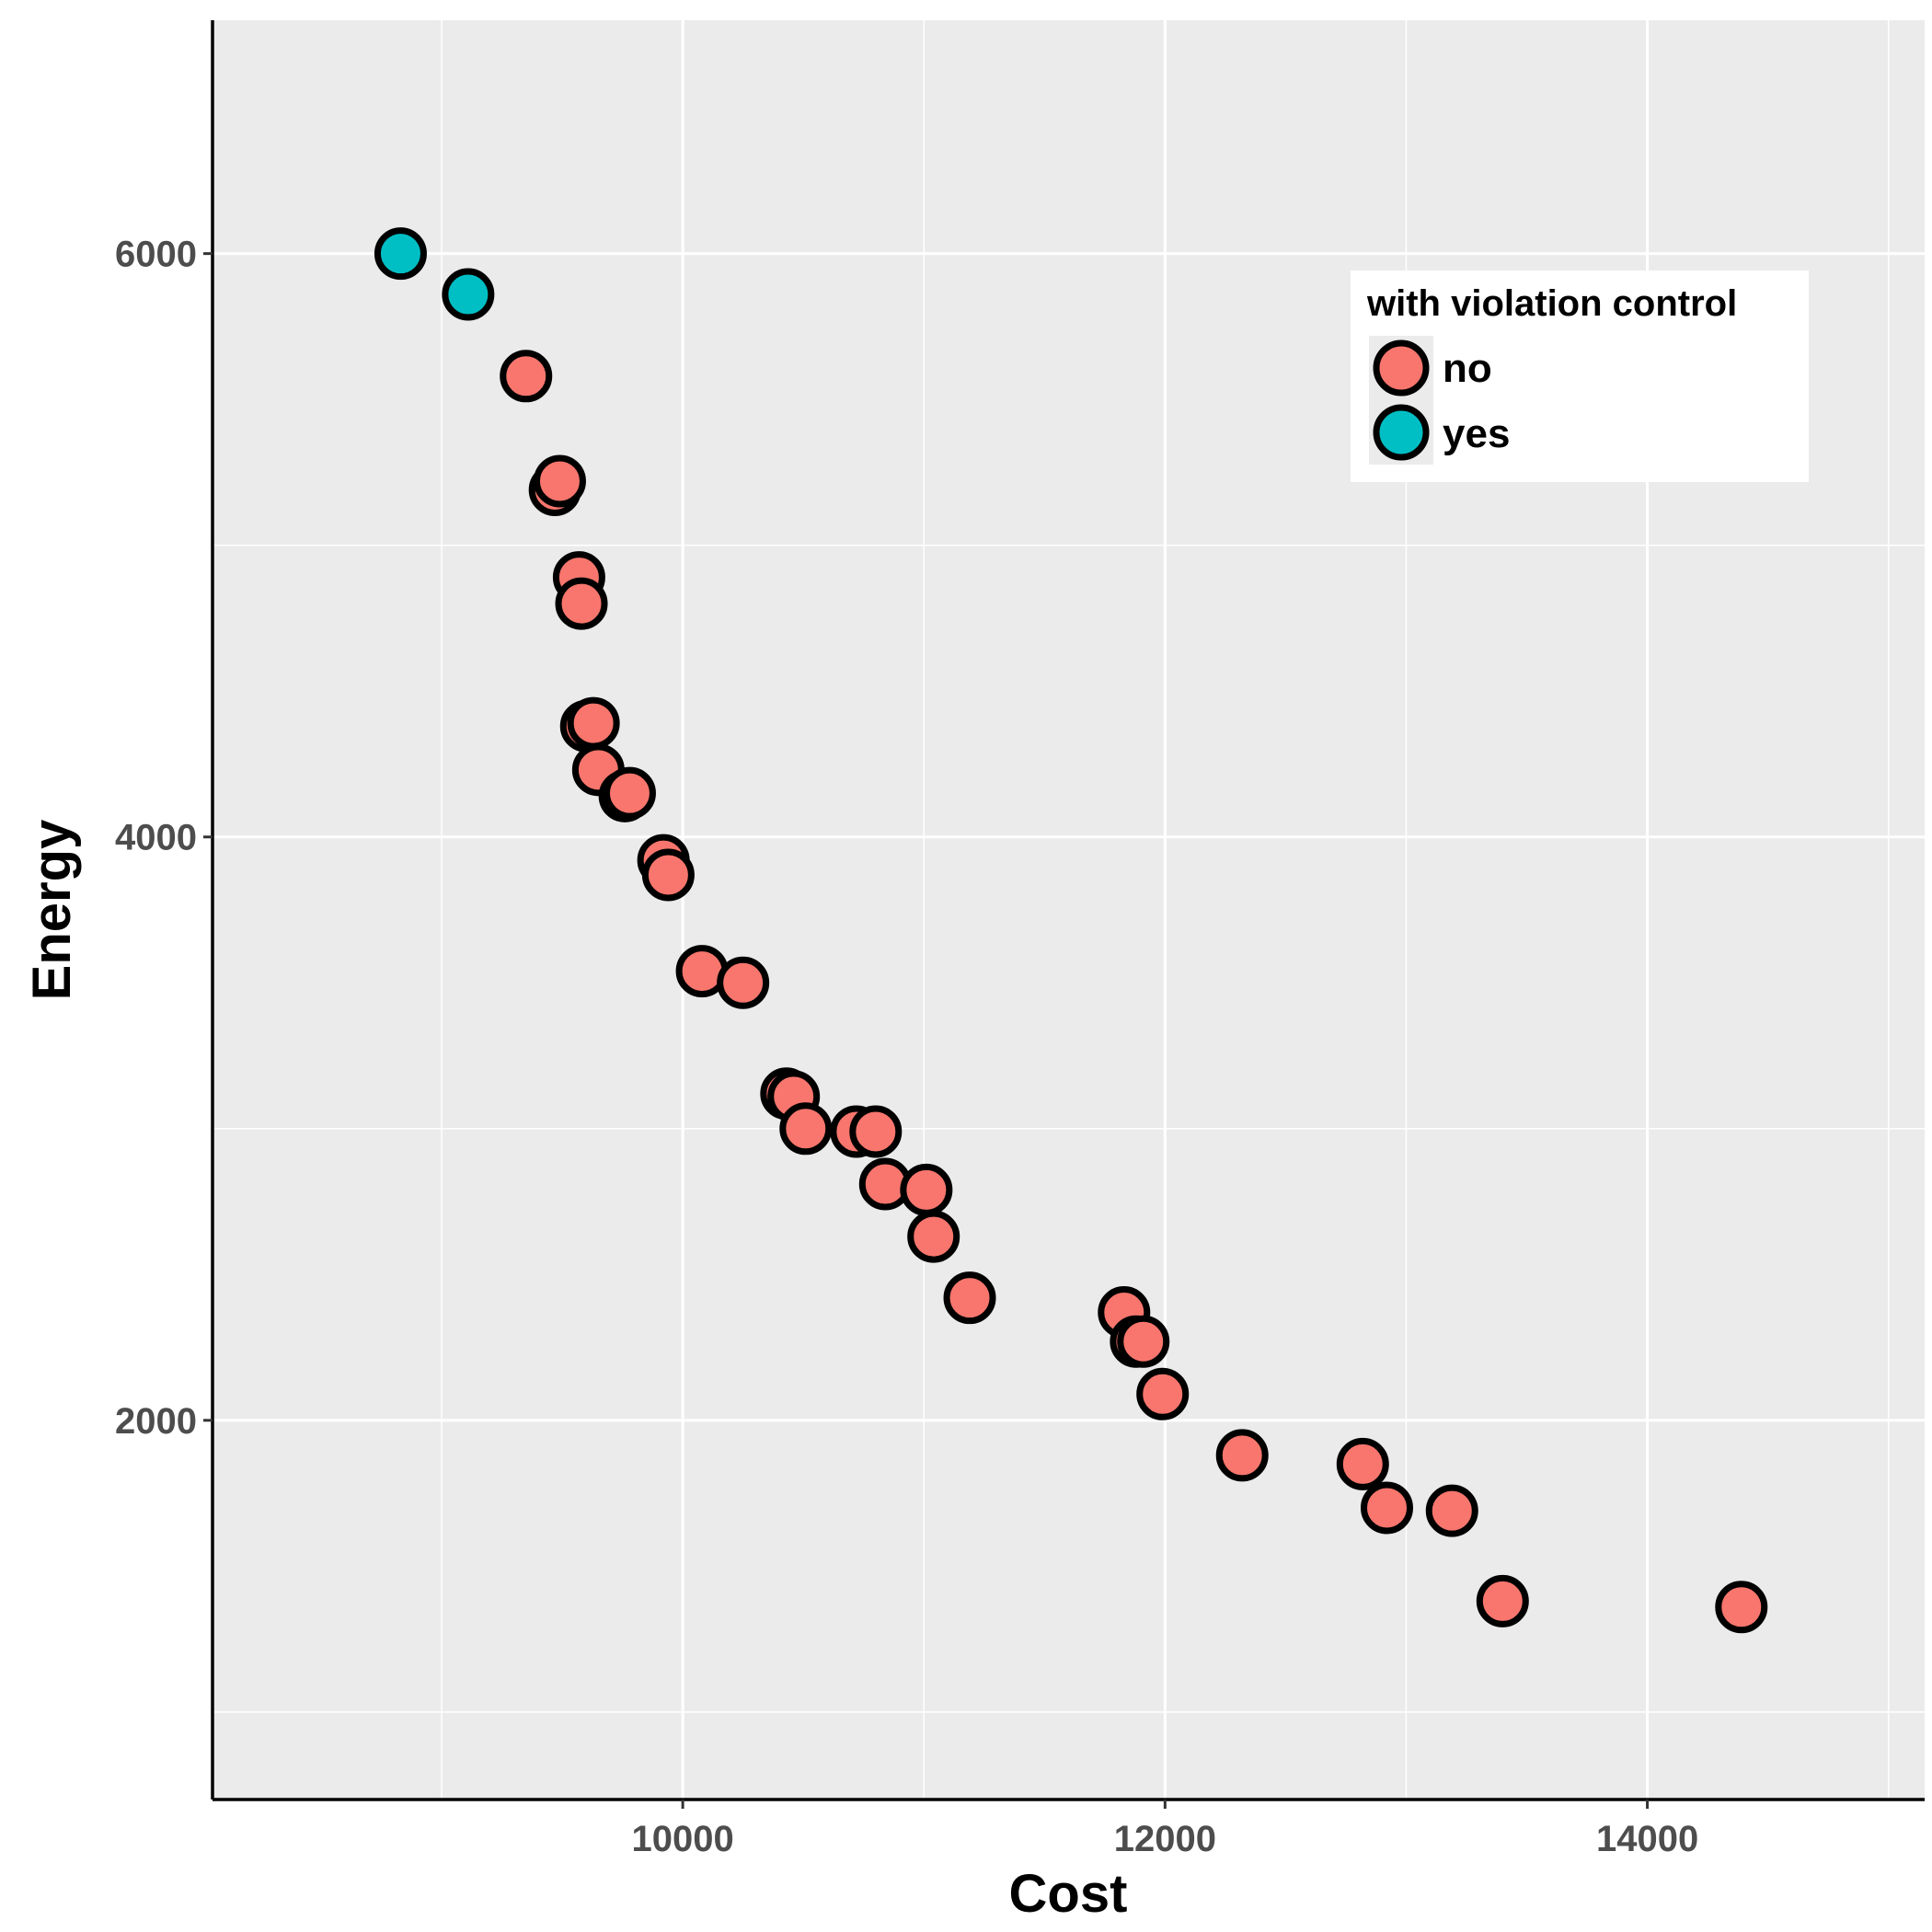 This screenshot has width=1932, height=1932. What do you see at coordinates (156, 255) in the screenshot?
I see `y-tick-label: 6000` at bounding box center [156, 255].